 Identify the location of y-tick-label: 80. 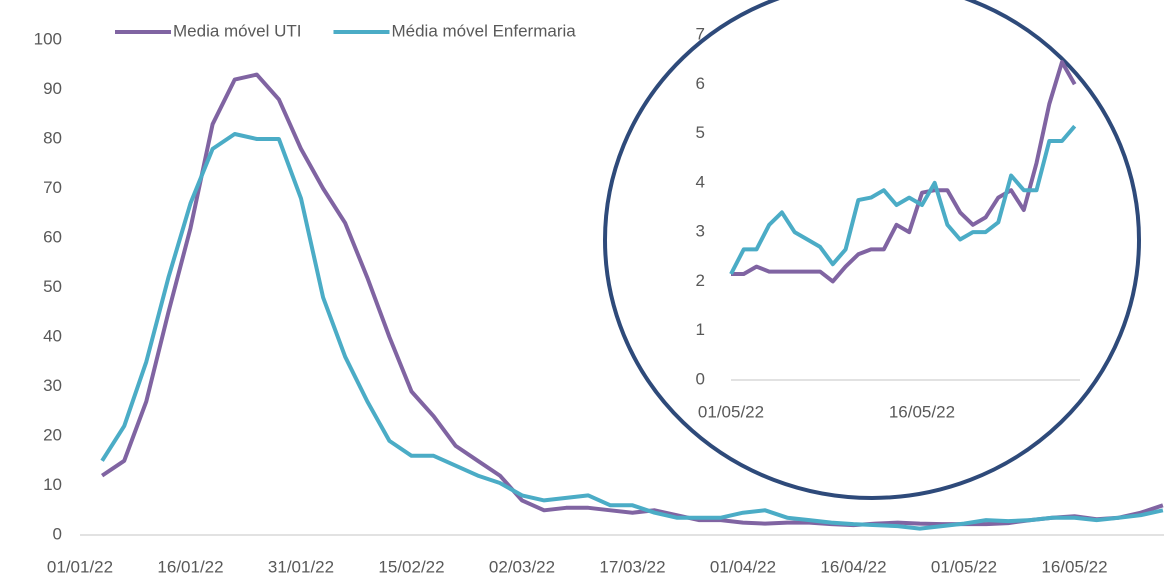
(52, 137).